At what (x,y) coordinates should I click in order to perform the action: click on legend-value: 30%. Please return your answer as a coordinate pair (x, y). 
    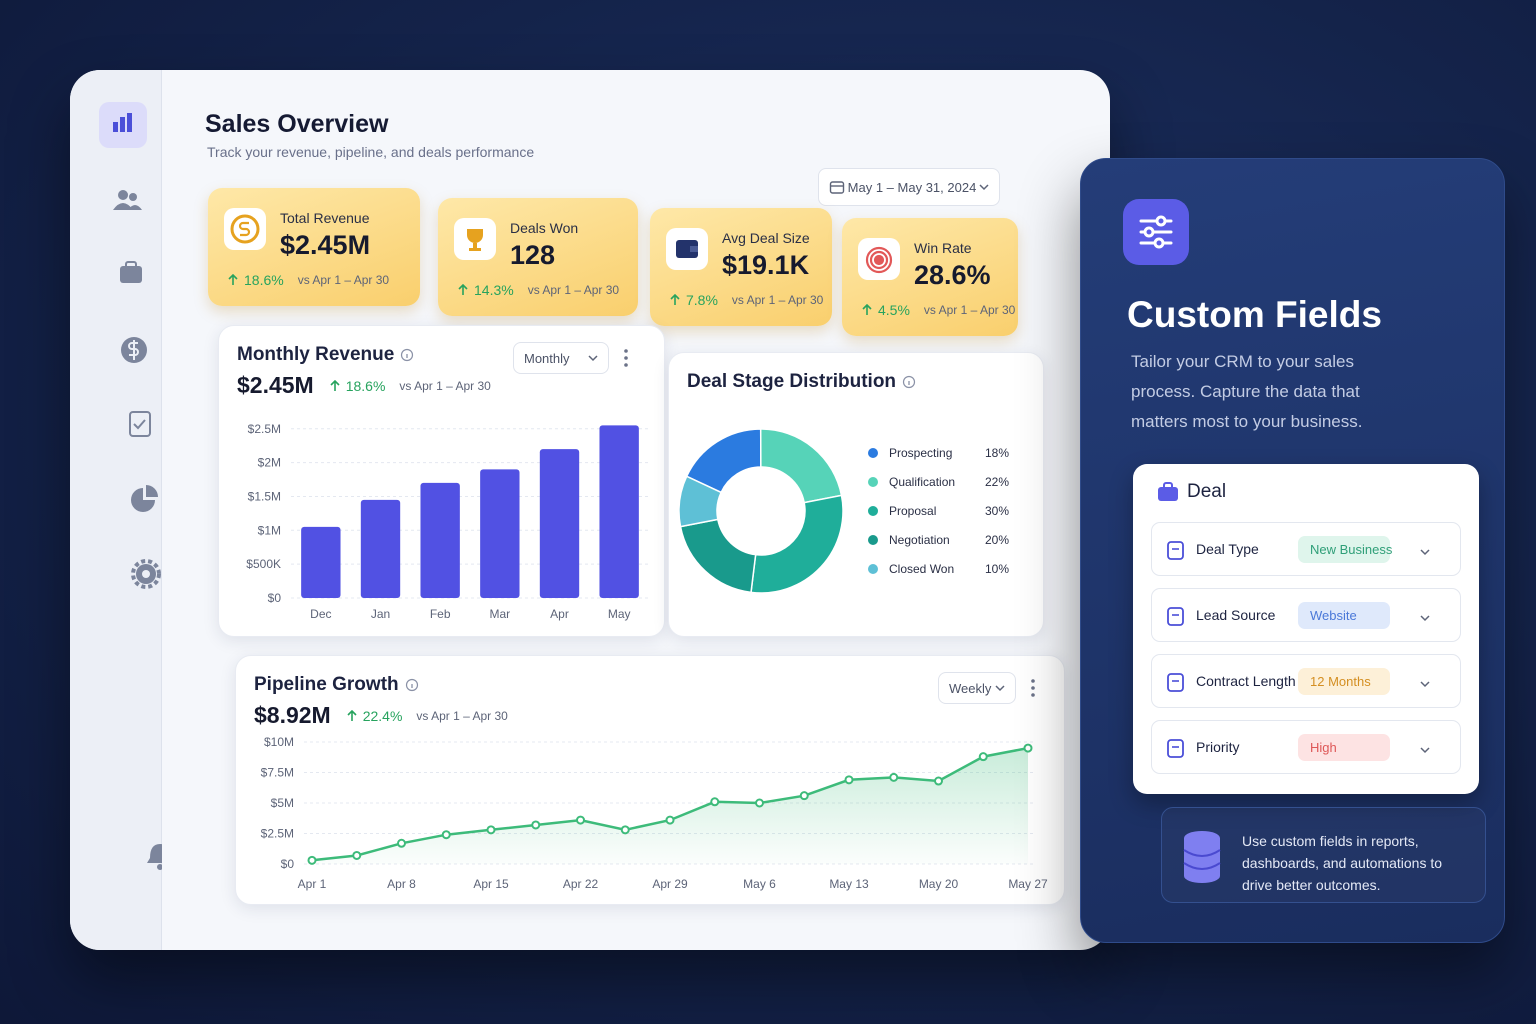
    Looking at the image, I should click on (997, 511).